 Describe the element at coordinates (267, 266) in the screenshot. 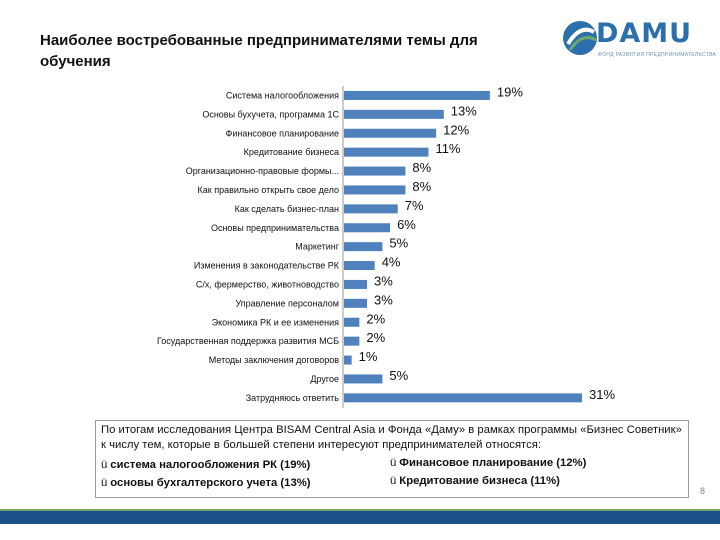

I see `category-label: Изменения в законодательстве РК` at that location.